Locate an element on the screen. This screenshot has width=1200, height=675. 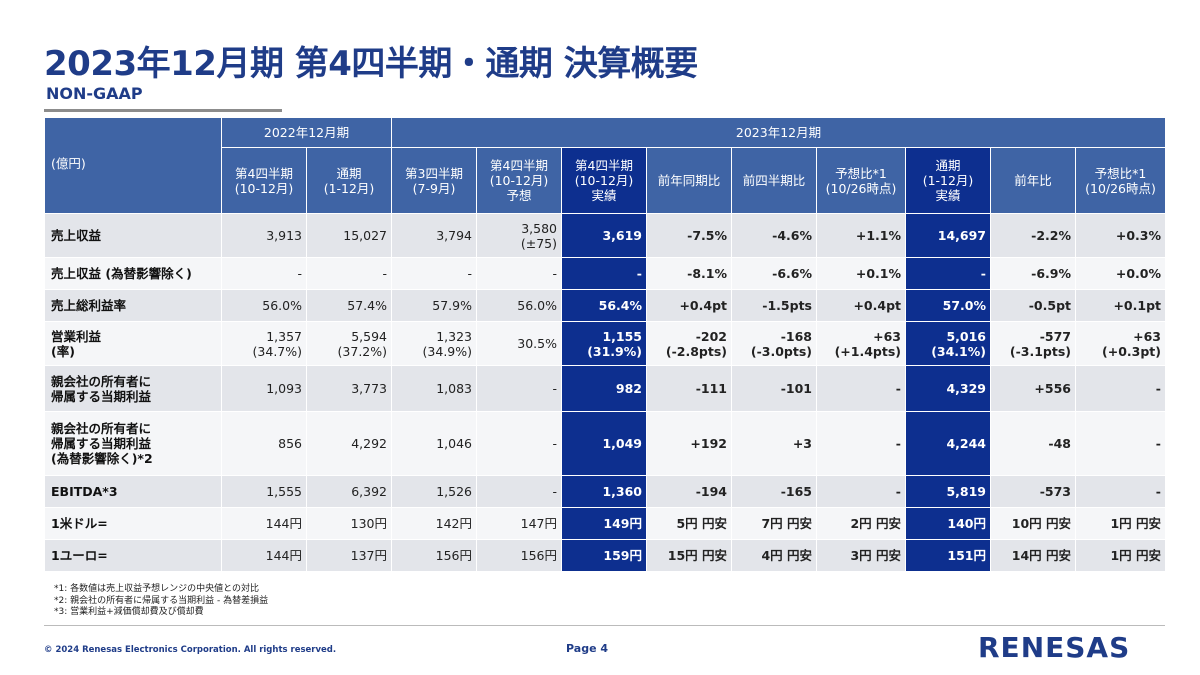
table-cell: +1.1% is located at coordinates (861, 235).